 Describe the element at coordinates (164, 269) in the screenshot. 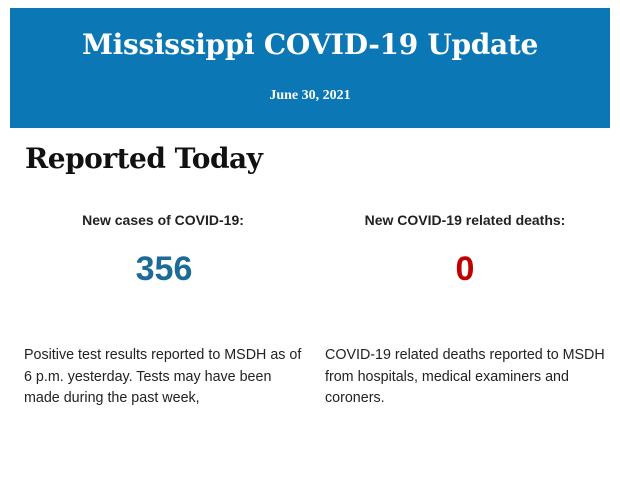

I see `new-cases-value: 356` at that location.